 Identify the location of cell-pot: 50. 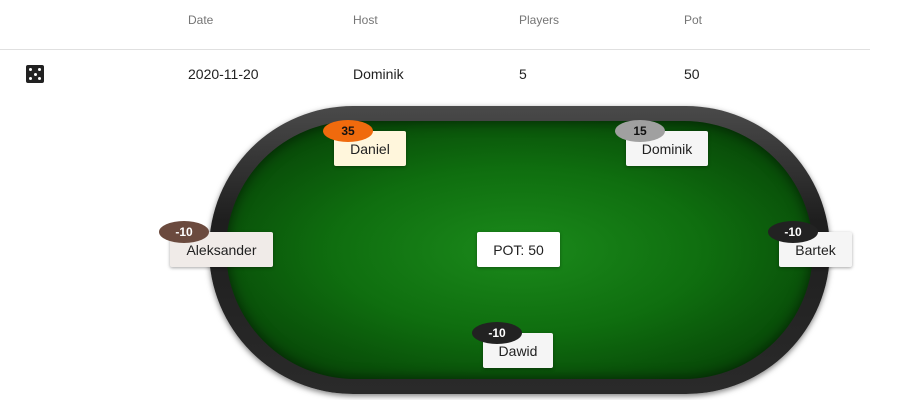
(692, 74).